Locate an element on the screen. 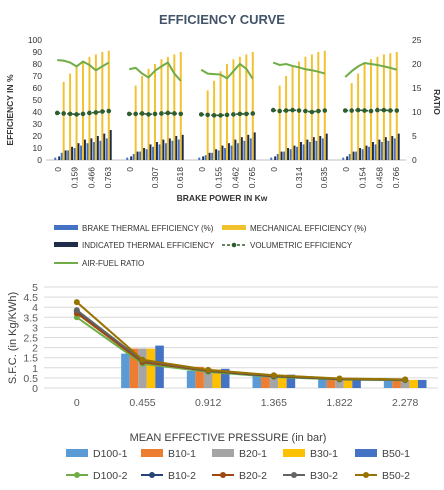  chart2-y-axis: 00.511.522.533.544.55 is located at coordinates (30, 338).